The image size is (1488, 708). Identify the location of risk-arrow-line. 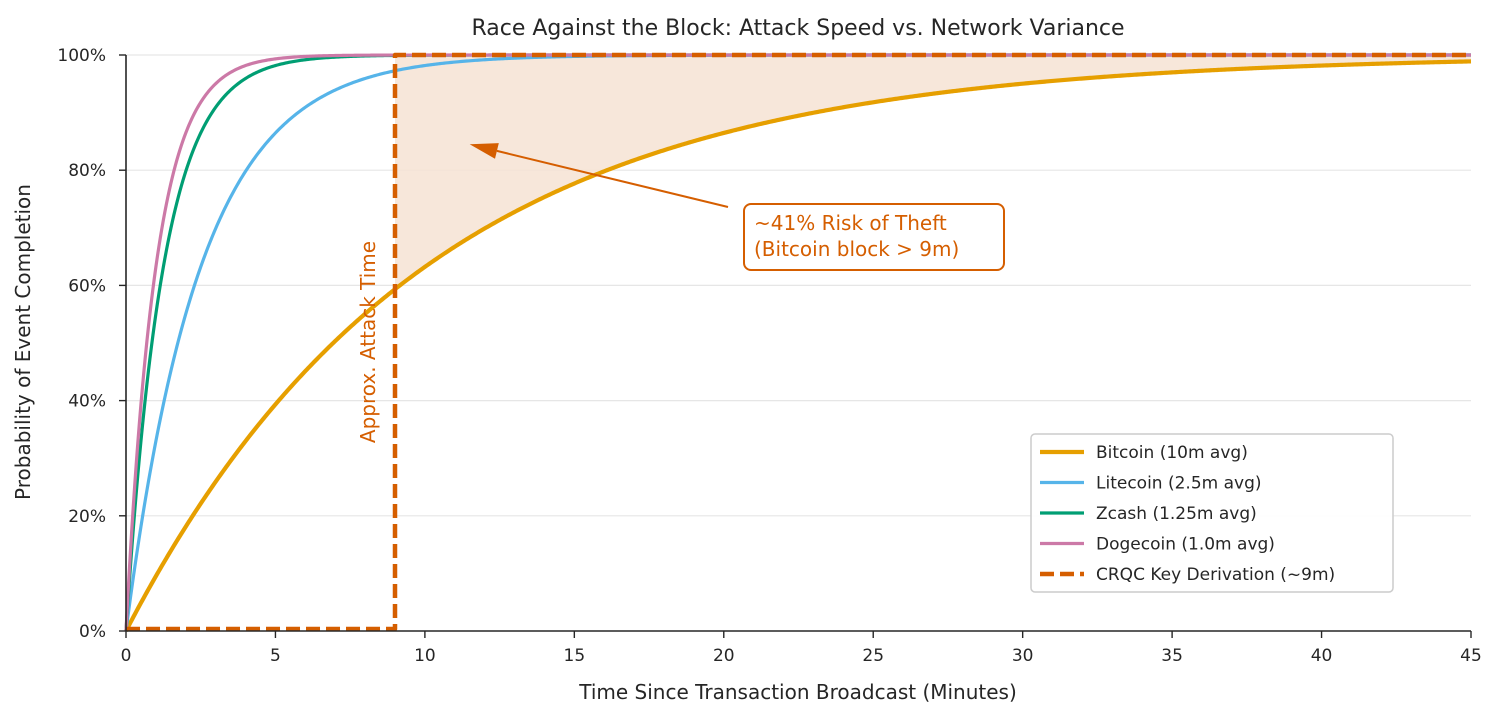
(612, 178).